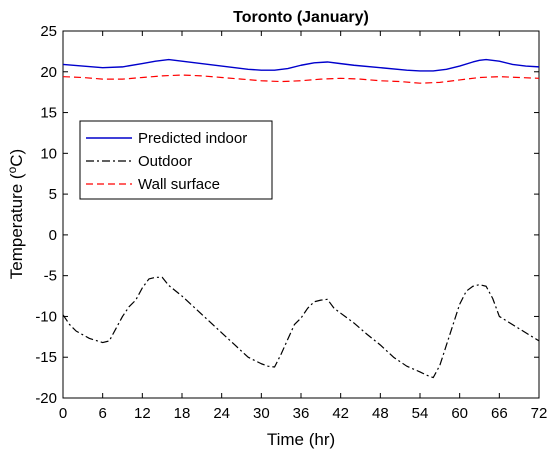  Describe the element at coordinates (53, 194) in the screenshot. I see `y-tick-label: 5` at that location.